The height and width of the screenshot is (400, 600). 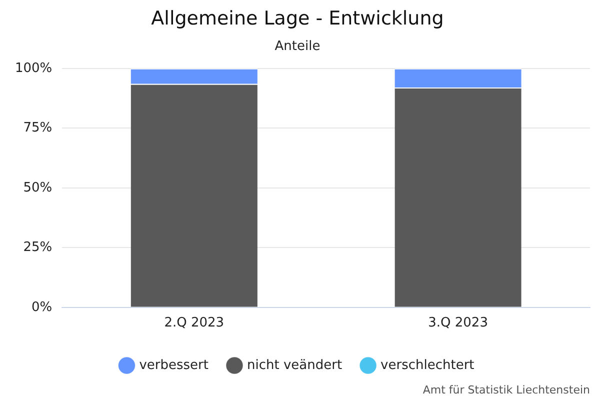 I want to click on y-tick-label: 50%, so click(x=37, y=188).